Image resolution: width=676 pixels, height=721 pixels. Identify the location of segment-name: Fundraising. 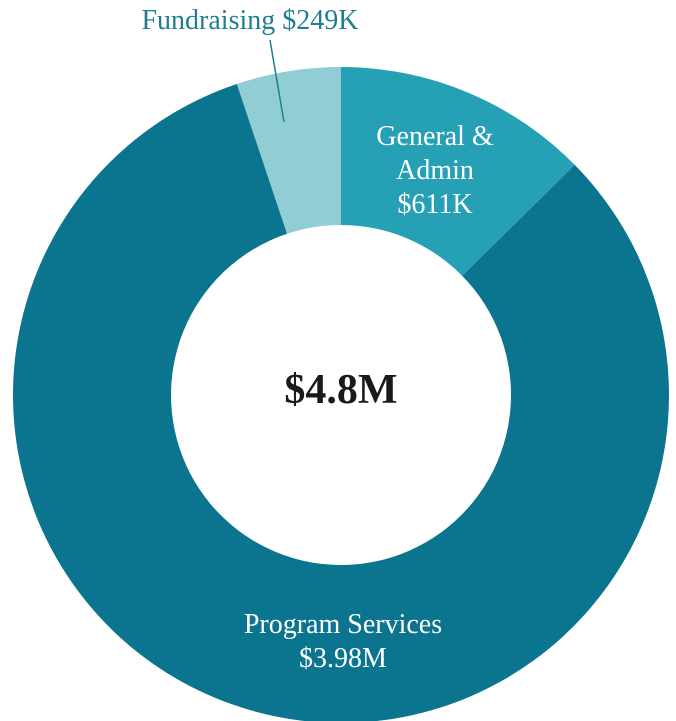
(208, 20).